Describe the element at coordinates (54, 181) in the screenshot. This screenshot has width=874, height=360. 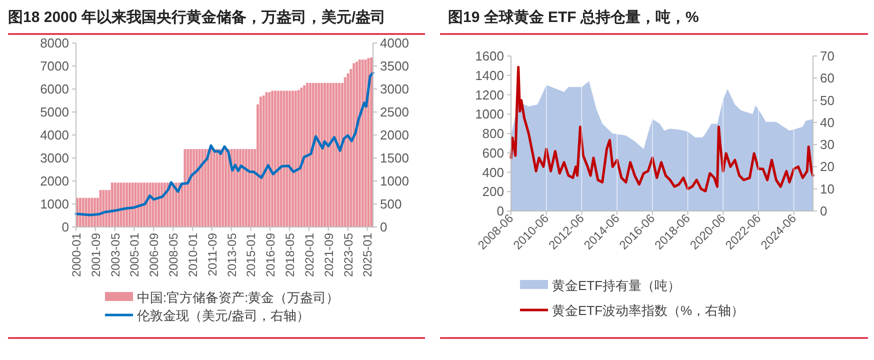
I see `y-tick-label: 2000` at that location.